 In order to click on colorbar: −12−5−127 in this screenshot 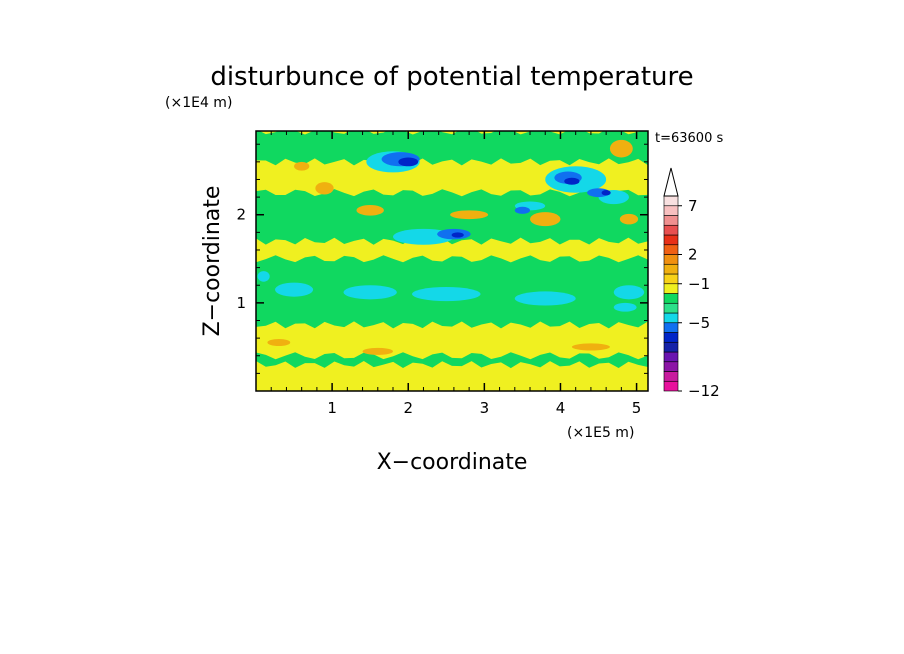, I will do `click(691, 283)`.